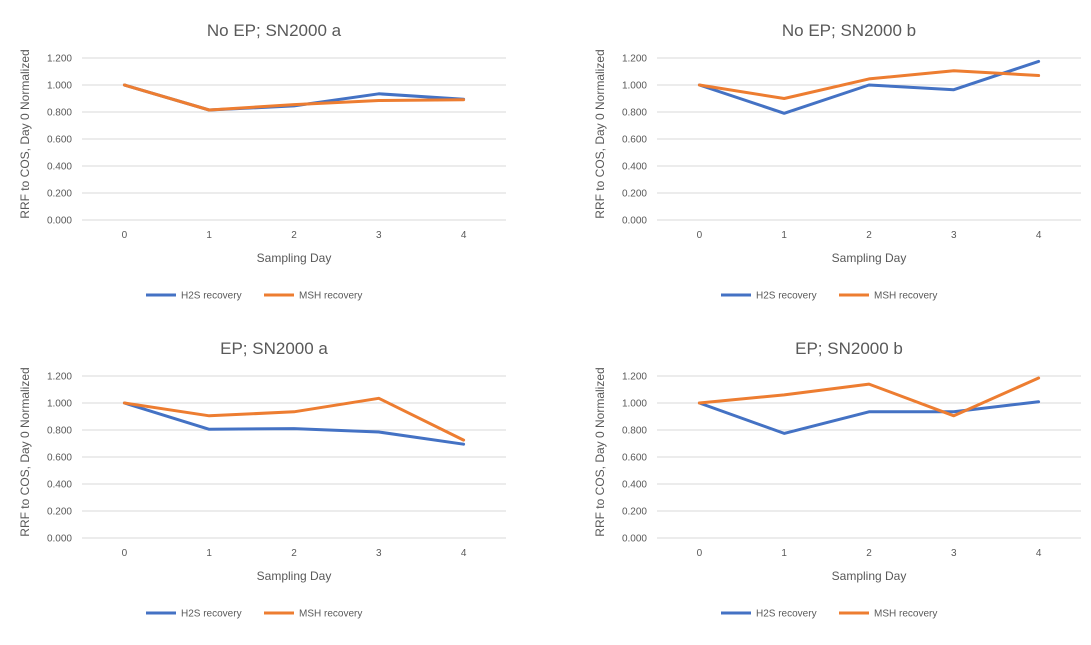 Image resolution: width=1091 pixels, height=645 pixels. What do you see at coordinates (274, 30) in the screenshot?
I see `chart-title: No EP; SN2000 a` at bounding box center [274, 30].